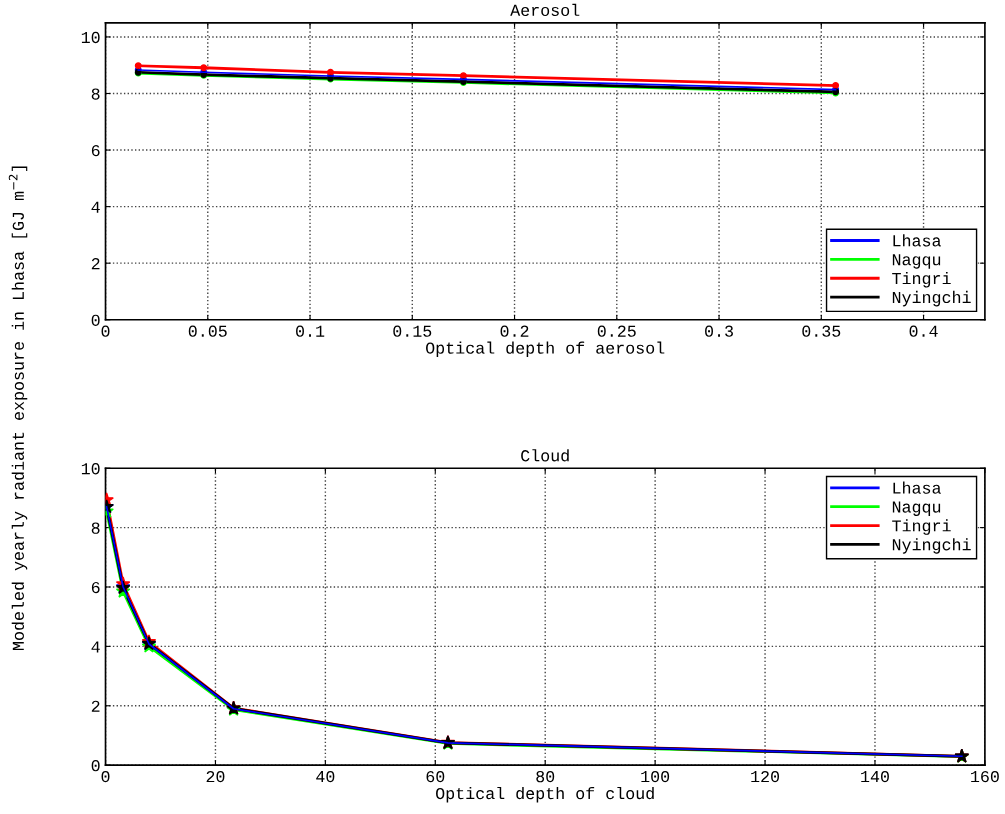 The width and height of the screenshot is (1005, 814). Describe the element at coordinates (985, 776) in the screenshot. I see `x-tick-label: 160` at that location.